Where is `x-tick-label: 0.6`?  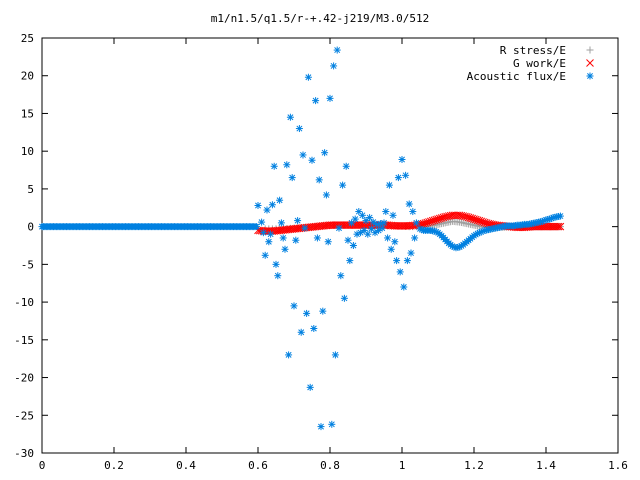
x-tick-label: 0.6 is located at coordinates (258, 465).